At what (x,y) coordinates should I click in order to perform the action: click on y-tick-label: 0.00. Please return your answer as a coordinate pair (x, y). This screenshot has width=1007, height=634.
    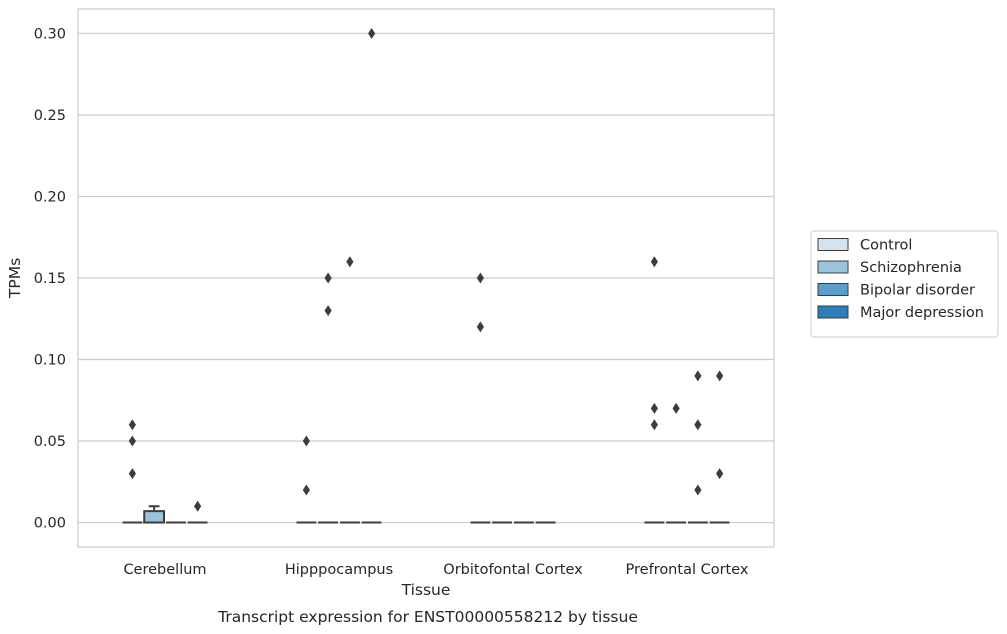
    Looking at the image, I should click on (50, 524).